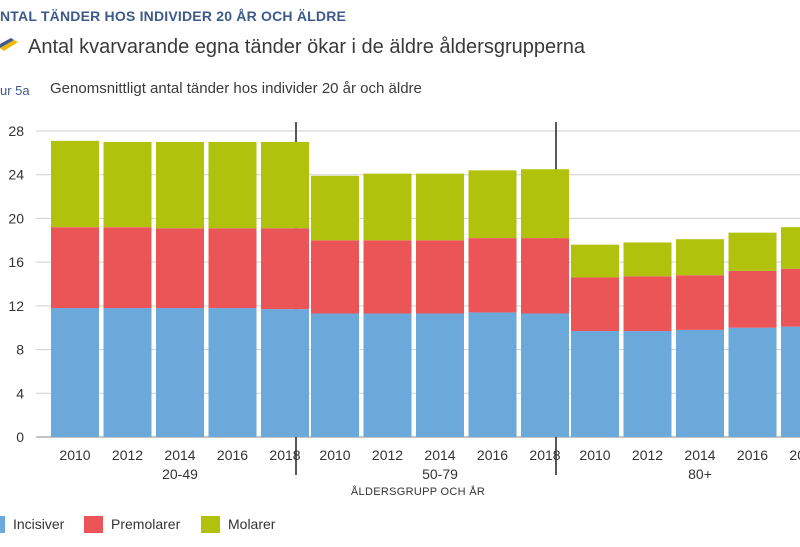  I want to click on legend-label: Premolarer, so click(146, 524).